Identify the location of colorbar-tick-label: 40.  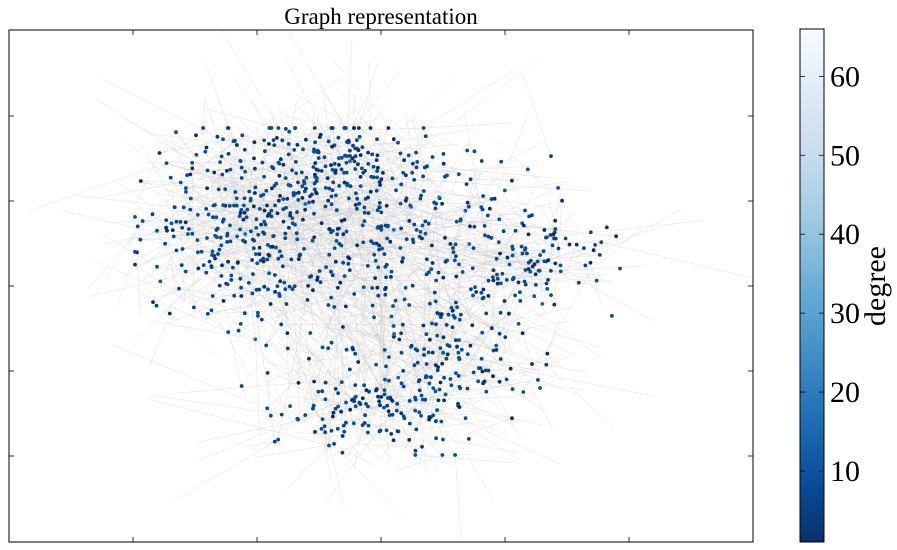
(845, 234).